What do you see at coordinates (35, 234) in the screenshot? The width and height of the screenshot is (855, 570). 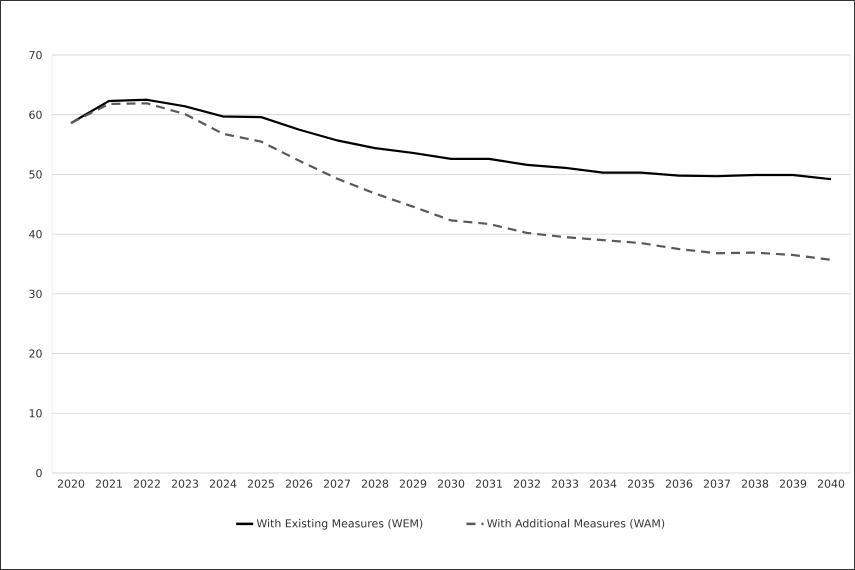 I see `y-tick-label: 40` at bounding box center [35, 234].